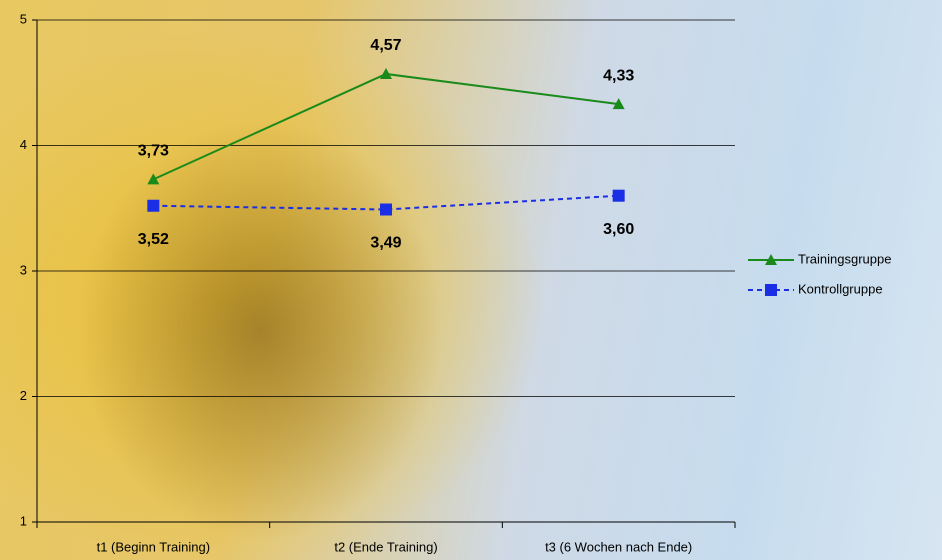 The width and height of the screenshot is (942, 560). I want to click on data-label: 4,33, so click(618, 75).